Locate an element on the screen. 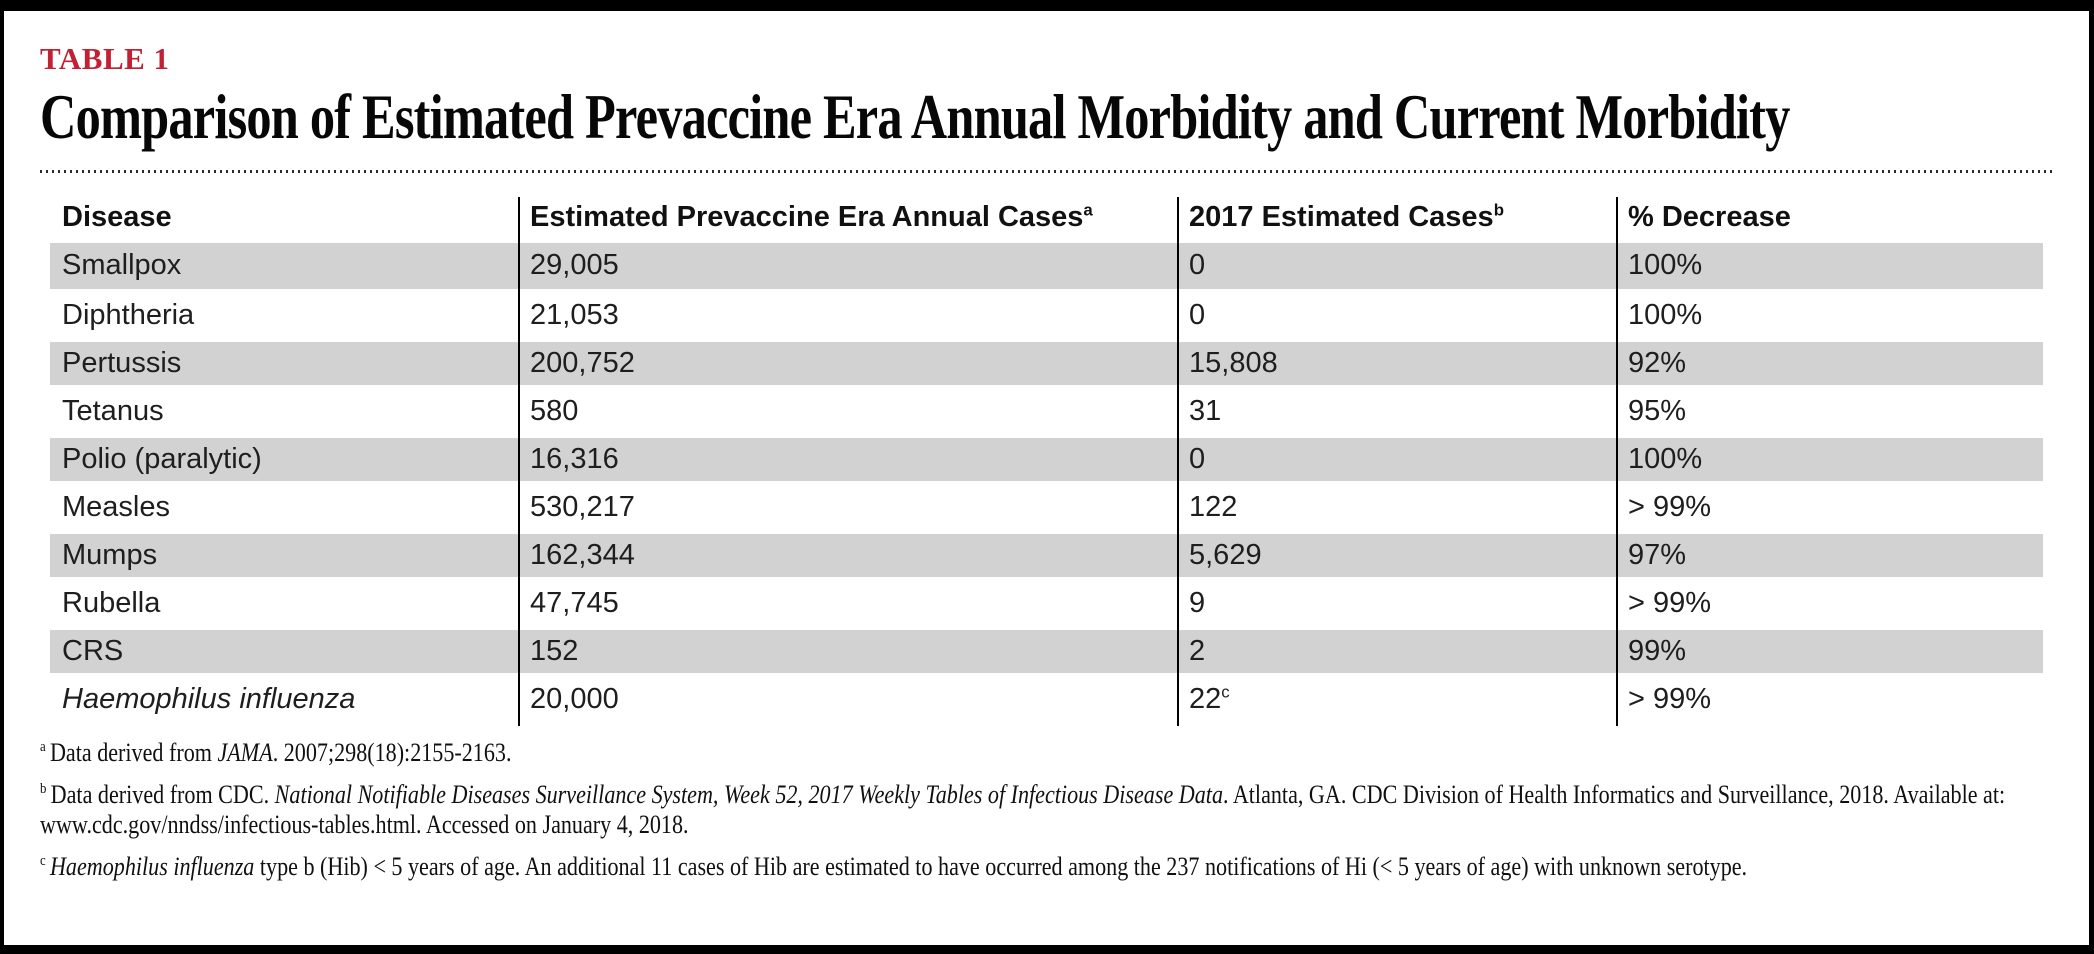  col-header-disease: Disease is located at coordinates (284, 220).